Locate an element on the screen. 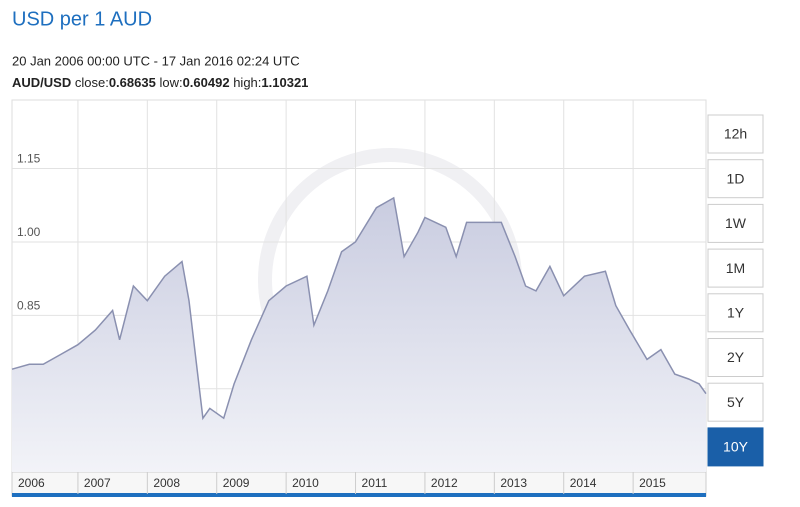  range-button: 1M is located at coordinates (735, 268).